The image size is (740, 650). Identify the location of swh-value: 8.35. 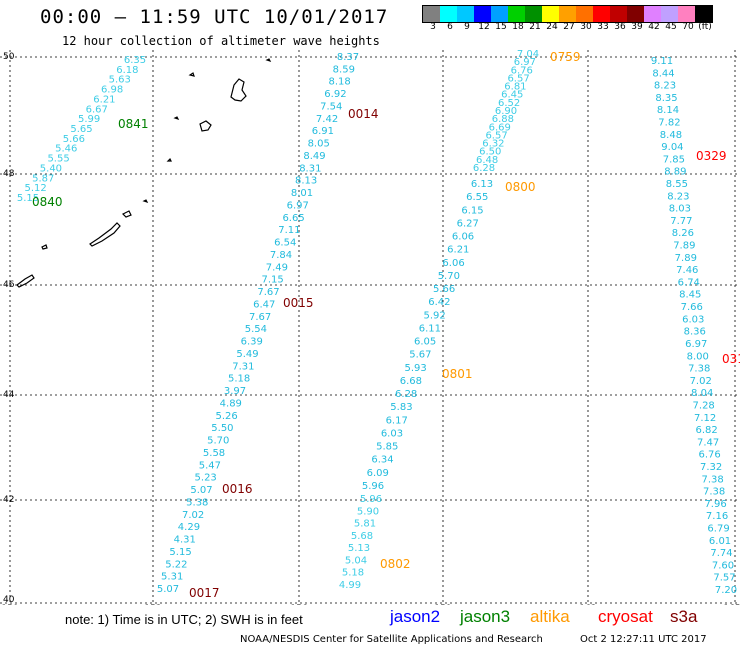
(666, 98).